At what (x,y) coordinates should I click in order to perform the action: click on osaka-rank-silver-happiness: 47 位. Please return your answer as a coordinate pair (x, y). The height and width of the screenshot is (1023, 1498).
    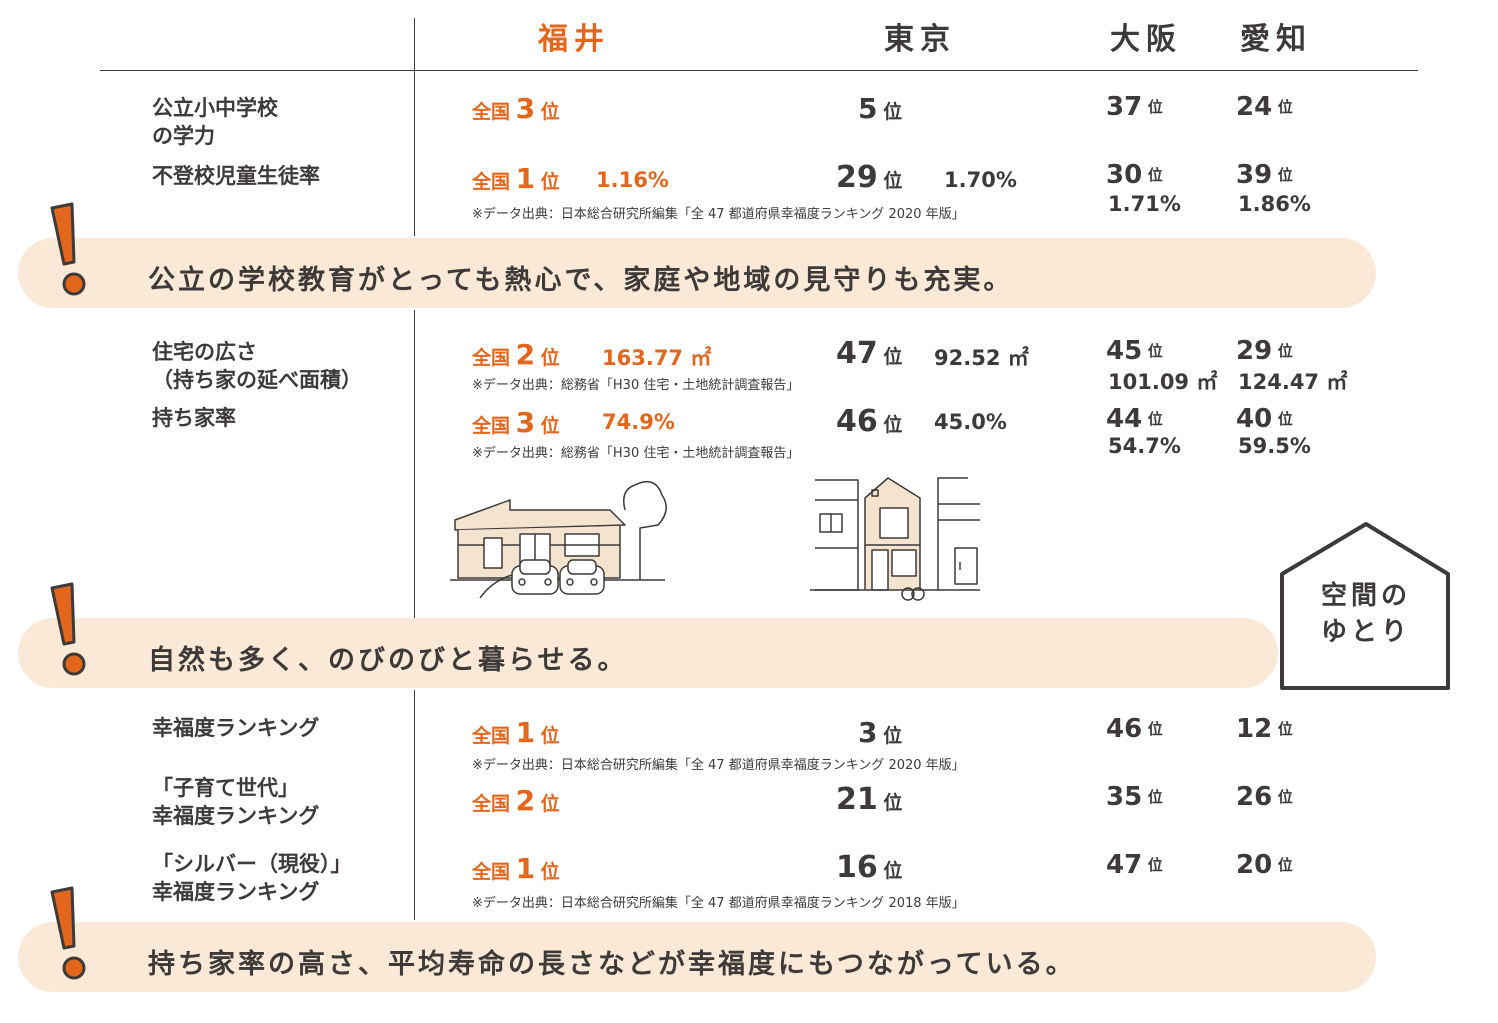
    Looking at the image, I should click on (1134, 865).